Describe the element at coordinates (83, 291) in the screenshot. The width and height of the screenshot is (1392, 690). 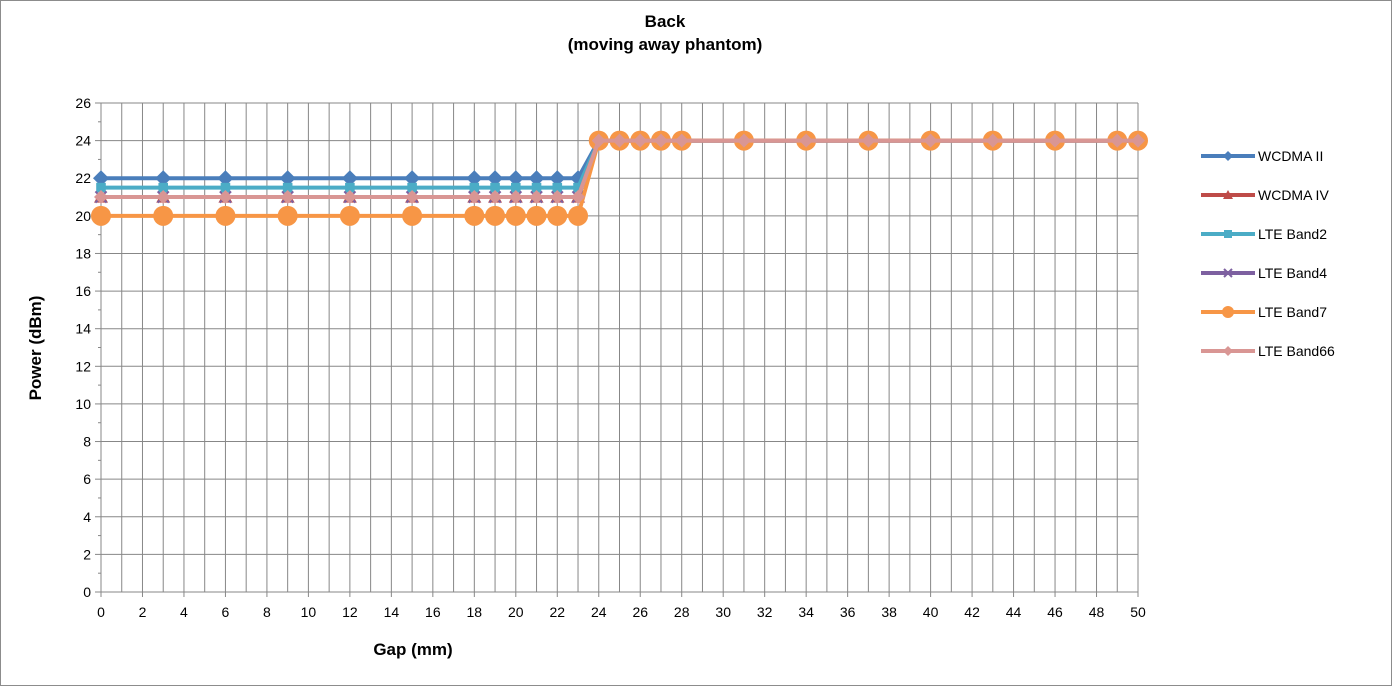
I see `y-tick-label: 16` at that location.